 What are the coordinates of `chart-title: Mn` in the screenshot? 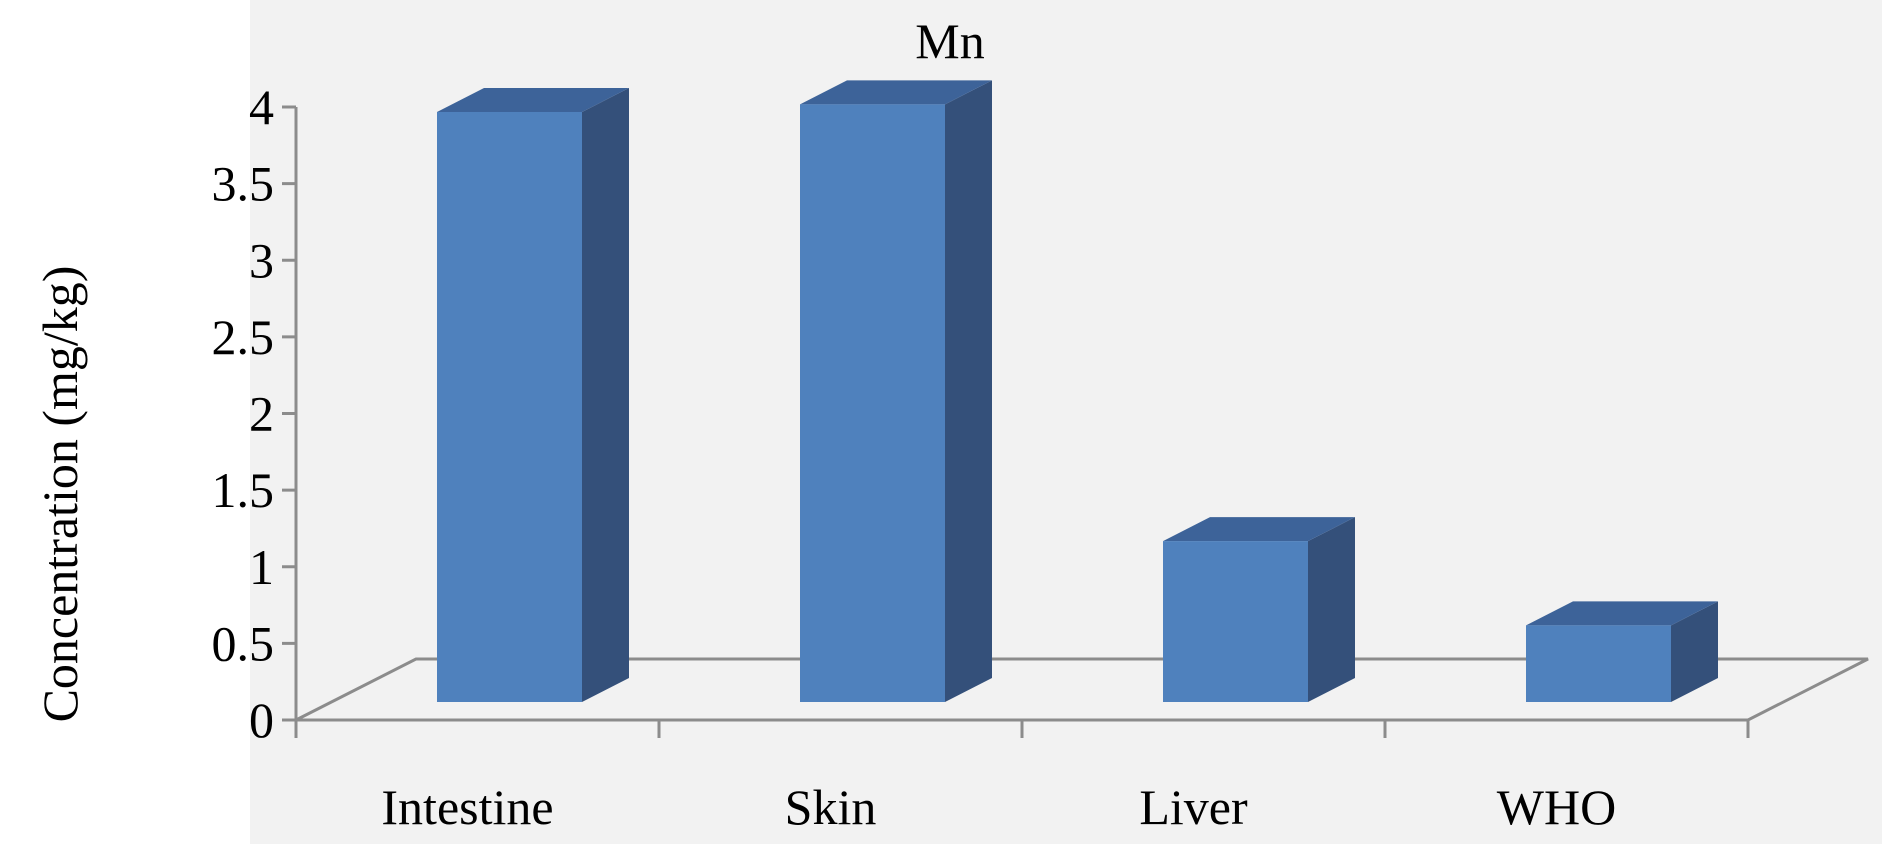 It's located at (949, 41).